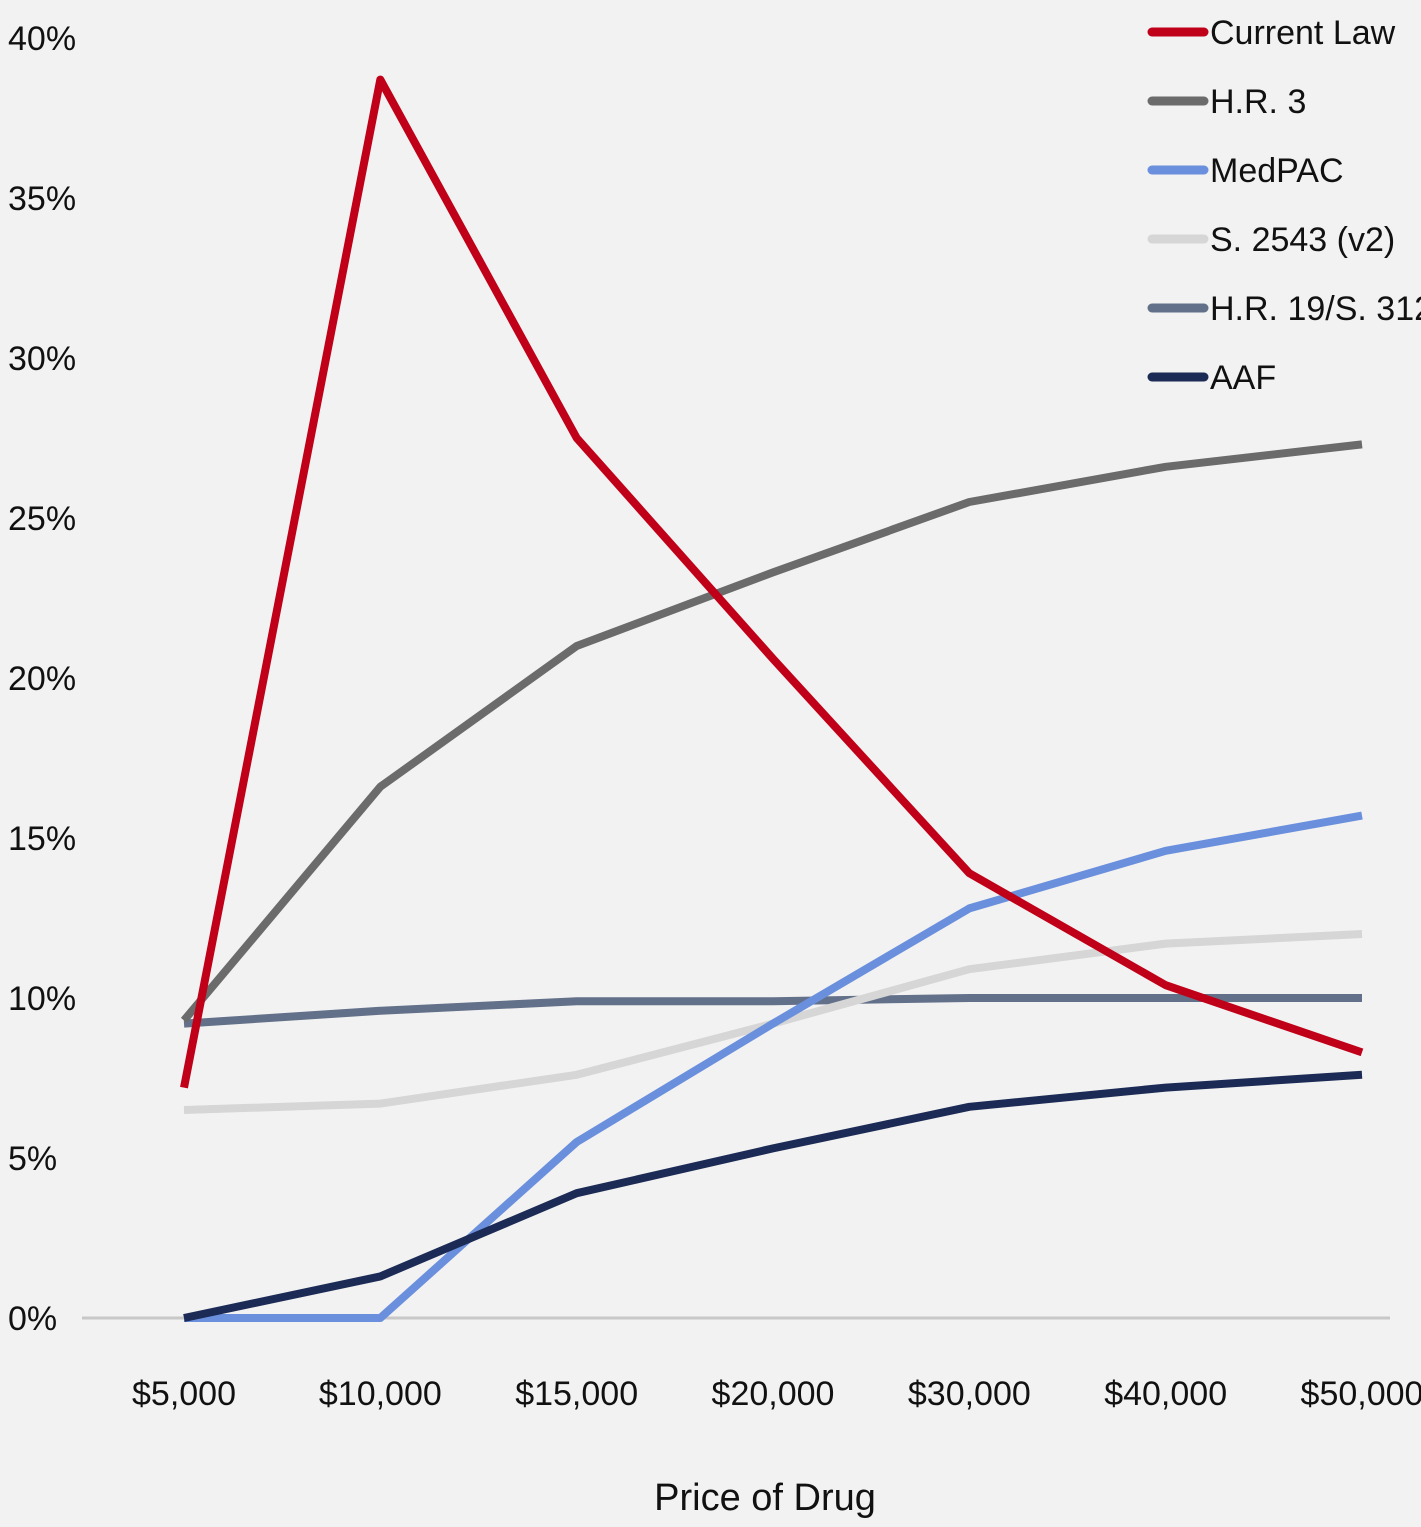  I want to click on legend-label: S. 2543 (v2), so click(1302, 240).